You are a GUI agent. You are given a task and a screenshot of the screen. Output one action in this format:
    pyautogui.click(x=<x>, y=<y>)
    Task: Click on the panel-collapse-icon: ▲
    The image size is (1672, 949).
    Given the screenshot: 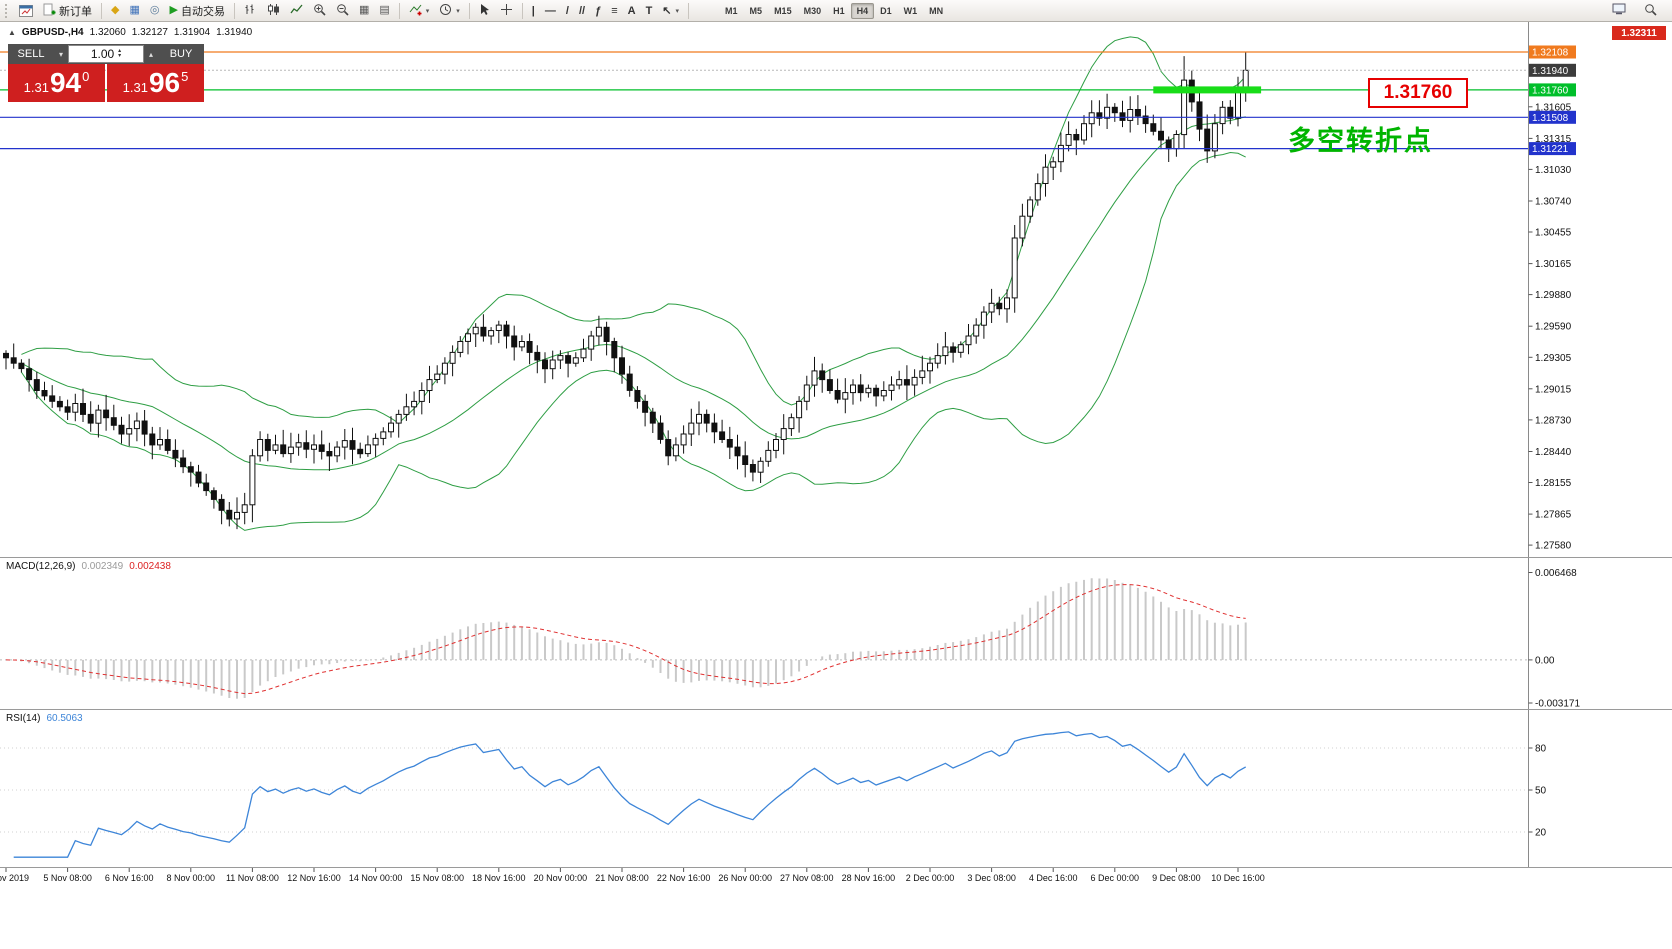 What is the action you would take?
    pyautogui.click(x=12, y=32)
    